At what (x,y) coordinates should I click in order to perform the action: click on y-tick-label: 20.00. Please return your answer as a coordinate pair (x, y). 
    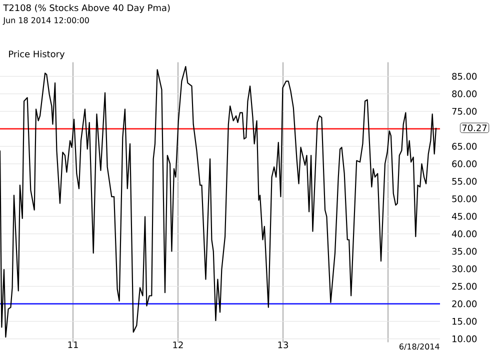
    Looking at the image, I should click on (464, 304).